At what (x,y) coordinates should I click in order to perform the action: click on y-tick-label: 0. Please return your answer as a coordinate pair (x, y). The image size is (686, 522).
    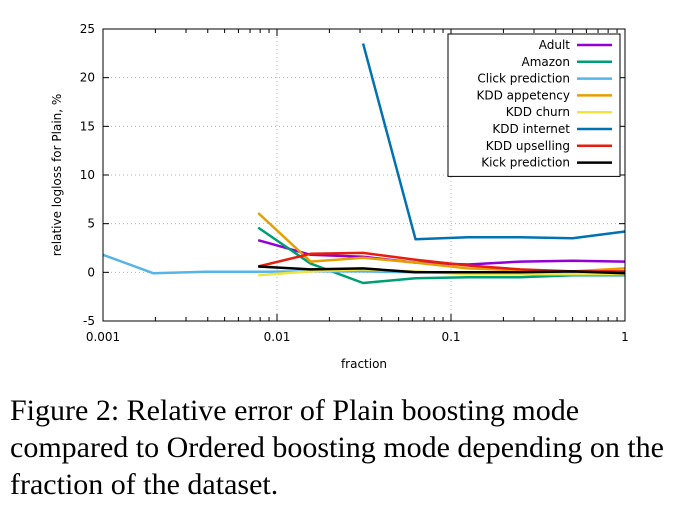
    Looking at the image, I should click on (91, 272).